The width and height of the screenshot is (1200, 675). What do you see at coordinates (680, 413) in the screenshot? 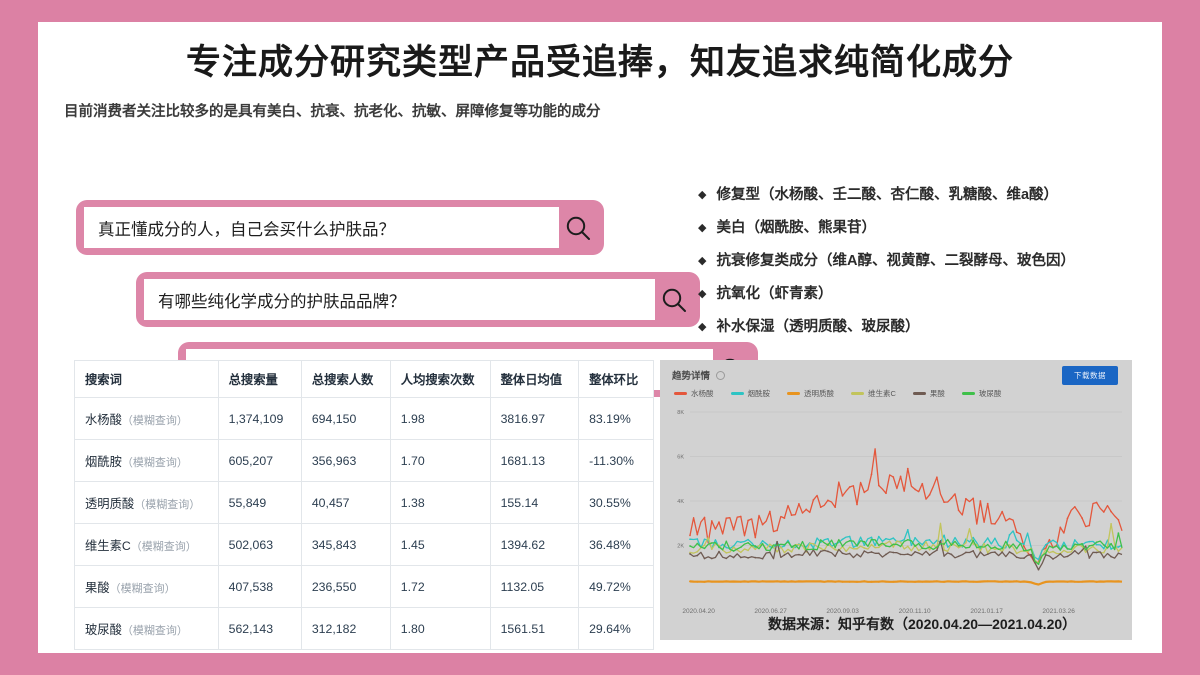
I see `y-tick-label: 8K` at bounding box center [680, 413].